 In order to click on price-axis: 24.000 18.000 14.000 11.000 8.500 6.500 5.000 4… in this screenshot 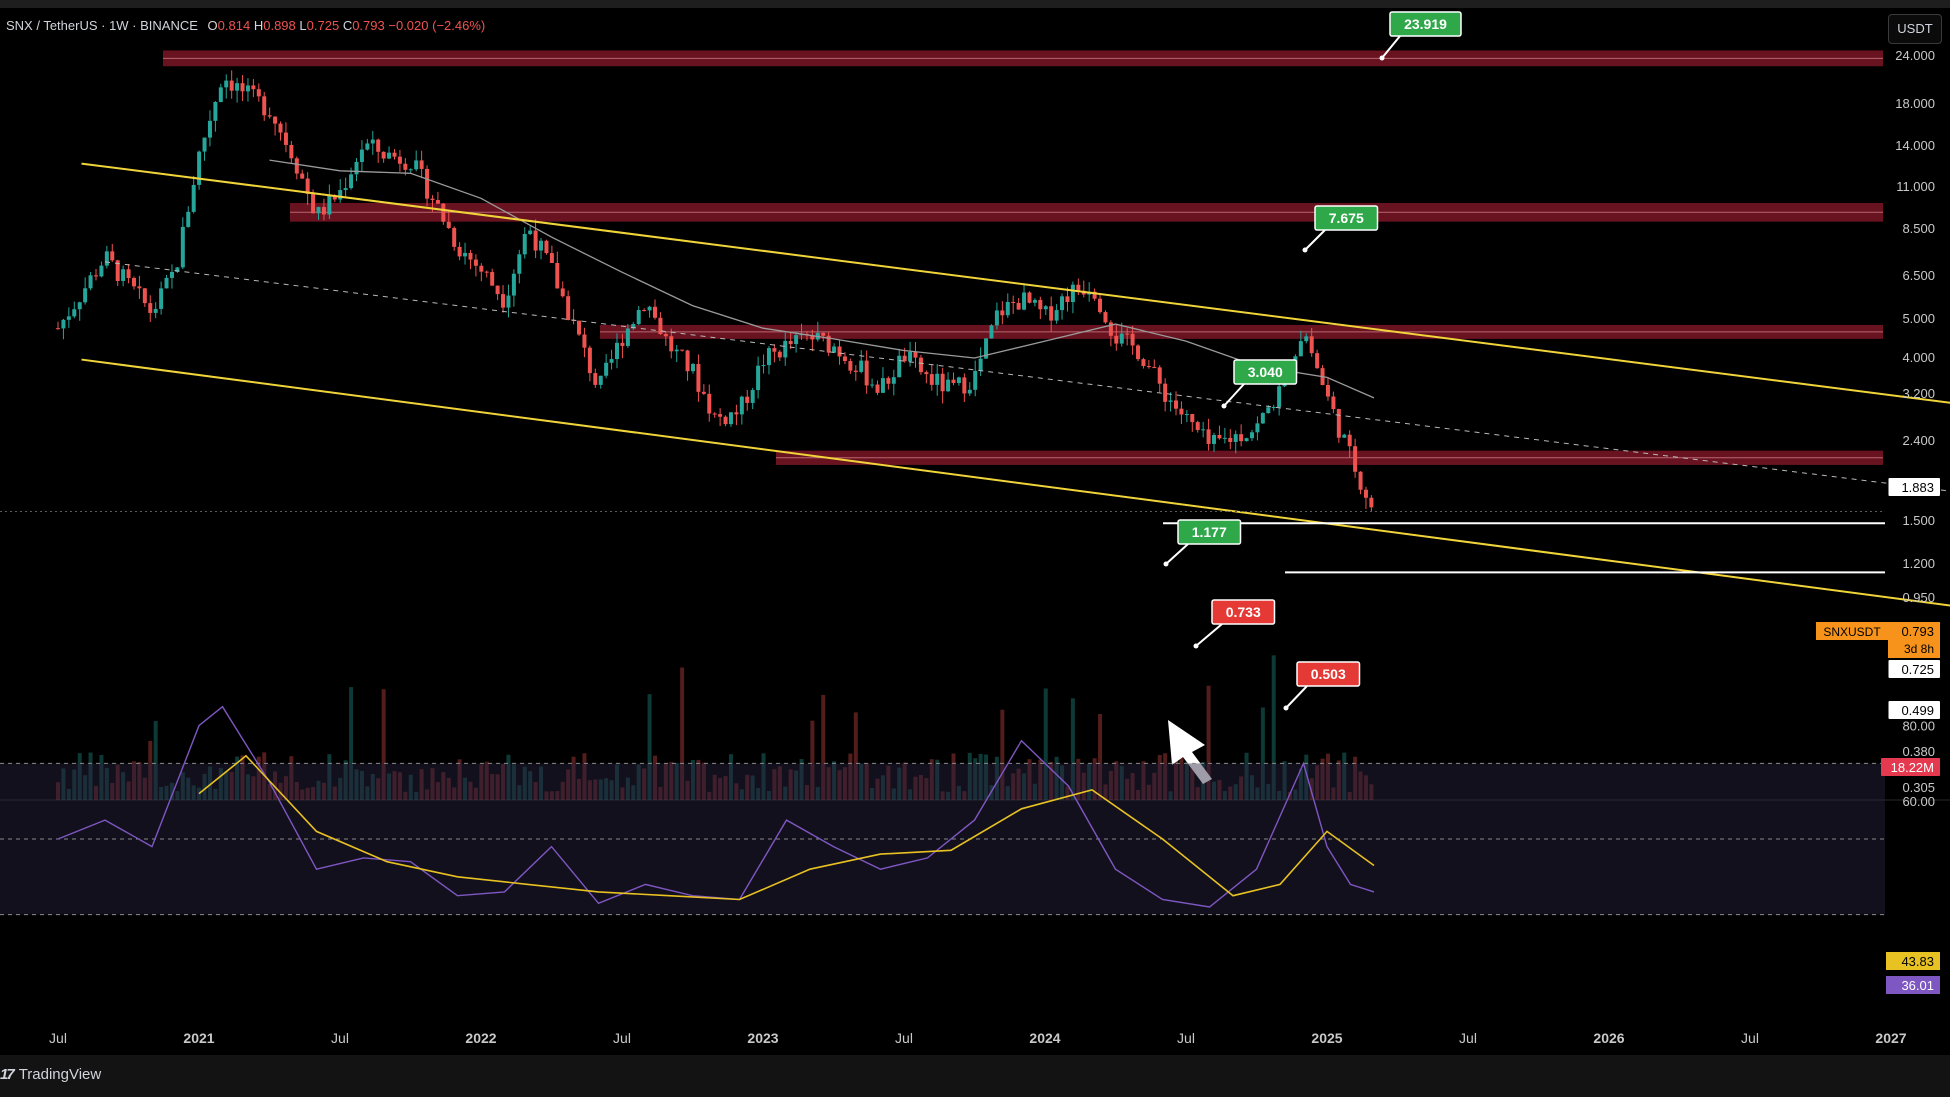, I will do `click(1878, 421)`.